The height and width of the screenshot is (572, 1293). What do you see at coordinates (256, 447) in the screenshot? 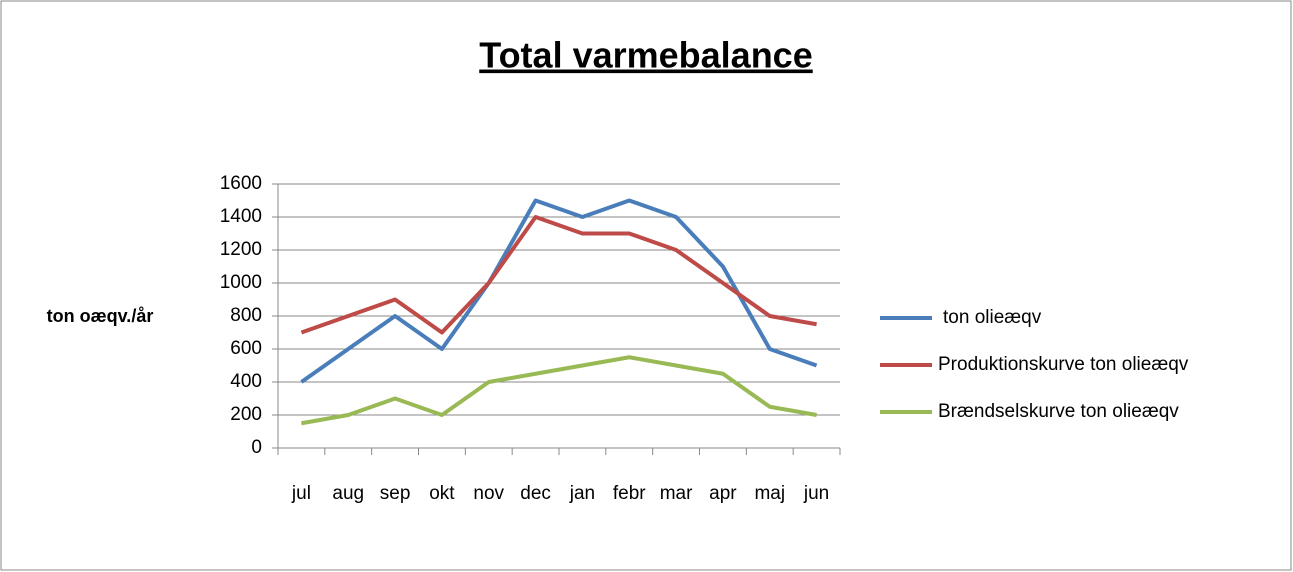
I see `y-tick-label: 0` at bounding box center [256, 447].